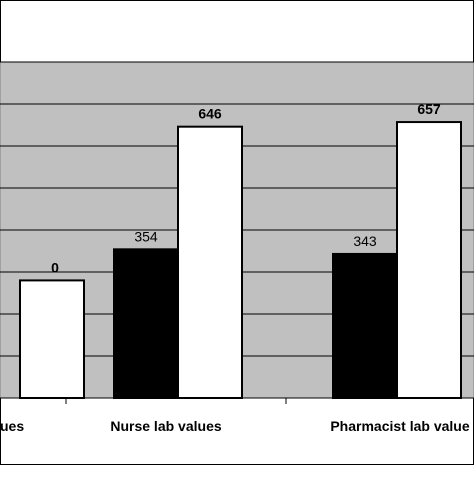 The width and height of the screenshot is (474, 479). What do you see at coordinates (429, 109) in the screenshot?
I see `data-label: 657` at bounding box center [429, 109].